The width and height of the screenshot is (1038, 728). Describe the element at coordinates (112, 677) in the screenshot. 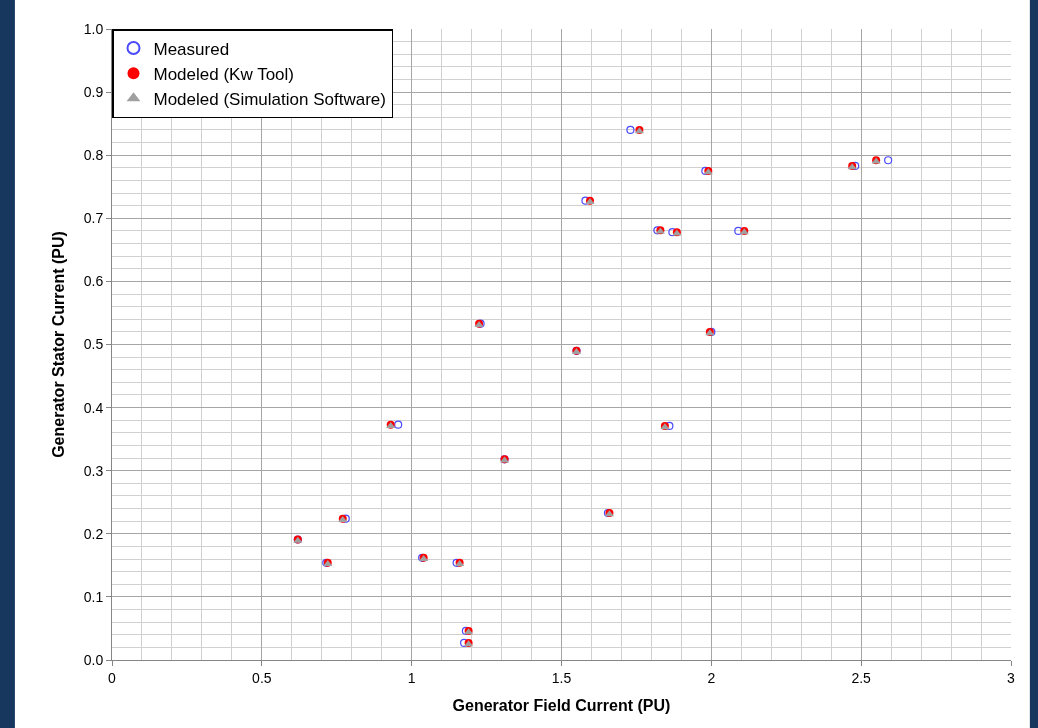

I see `x-tick-label: 0` at that location.